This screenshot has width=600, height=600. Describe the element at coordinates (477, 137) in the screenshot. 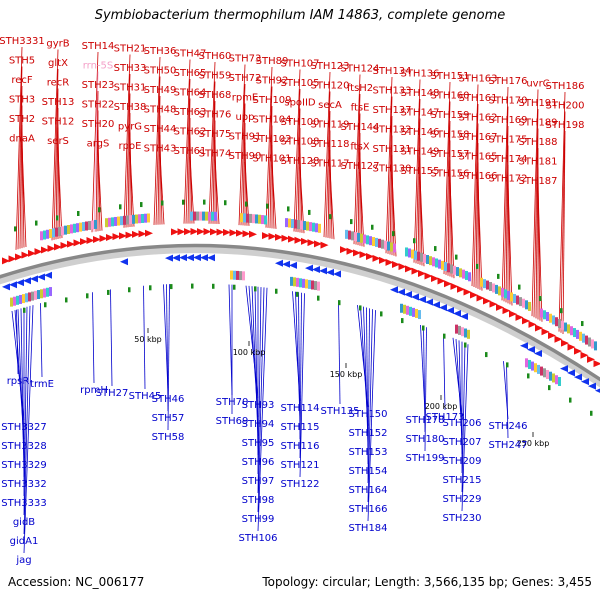

I see `gene-label-sth167: STH167` at that location.